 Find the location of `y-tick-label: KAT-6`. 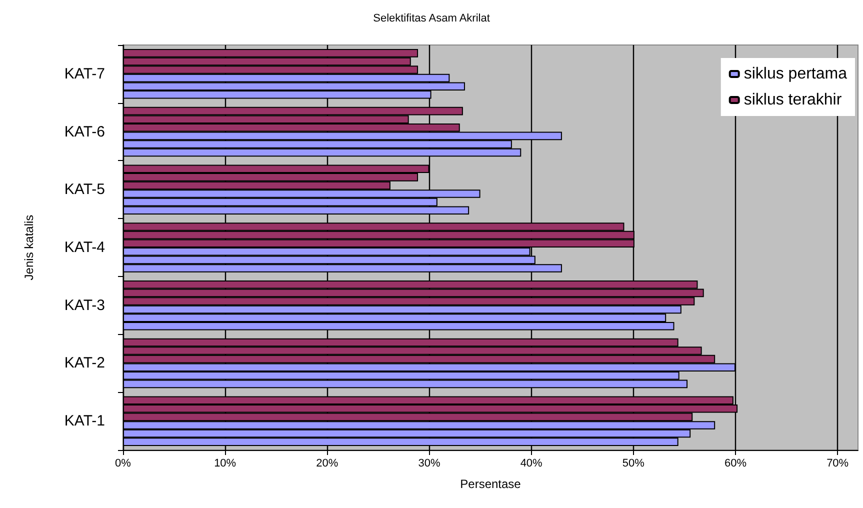

y-tick-label: KAT-6 is located at coordinates (84, 131).